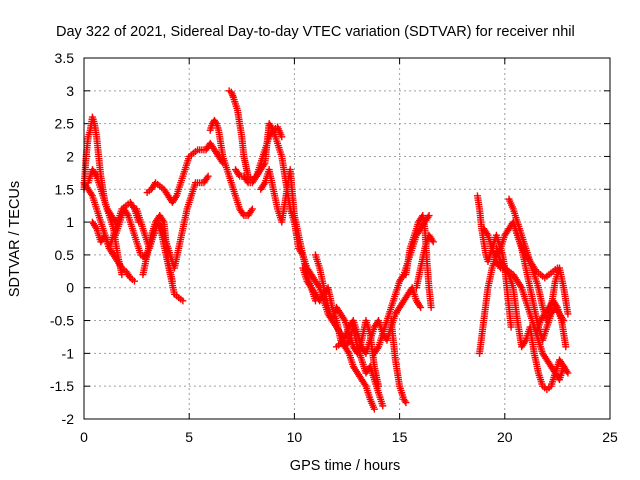 The image size is (640, 480). Describe the element at coordinates (70, 222) in the screenshot. I see `y-tick-label: 1` at that location.